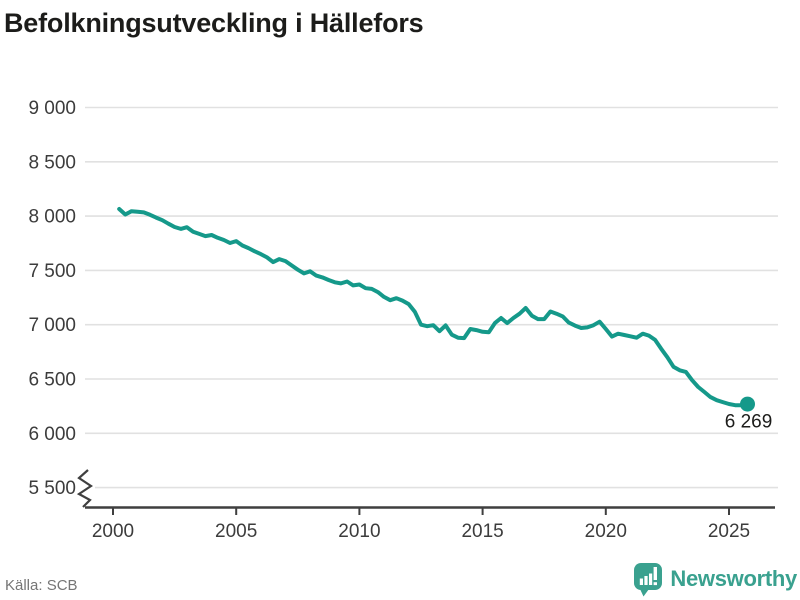 The width and height of the screenshot is (800, 600). What do you see at coordinates (359, 531) in the screenshot?
I see `svg-text: 2010` at bounding box center [359, 531].